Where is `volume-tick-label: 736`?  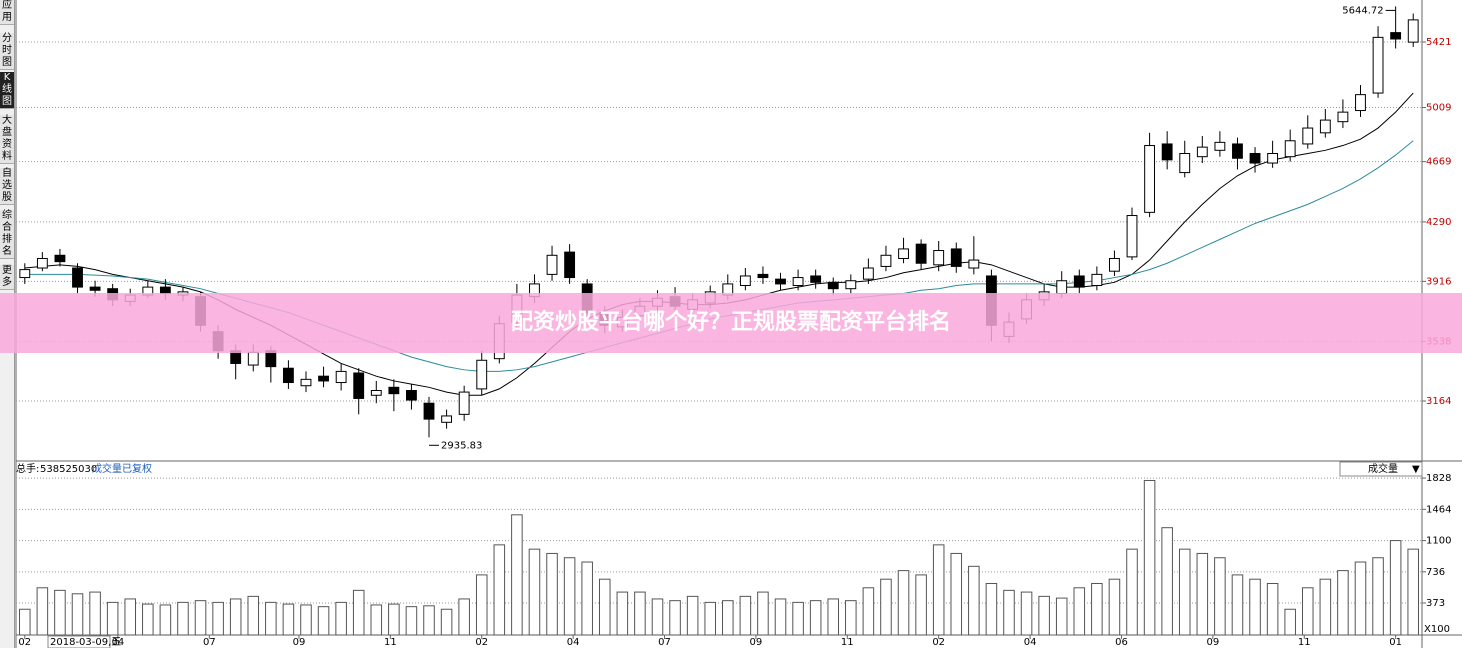
volume-tick-label: 736 is located at coordinates (1435, 572).